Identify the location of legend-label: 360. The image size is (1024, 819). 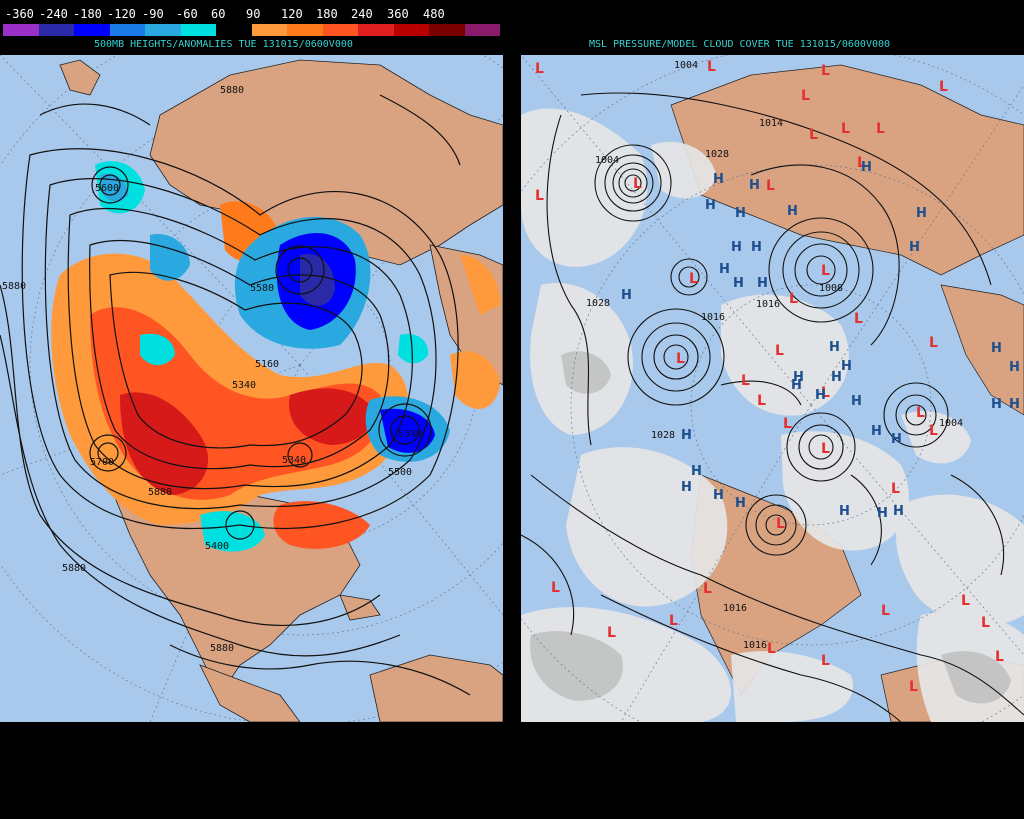
(398, 14).